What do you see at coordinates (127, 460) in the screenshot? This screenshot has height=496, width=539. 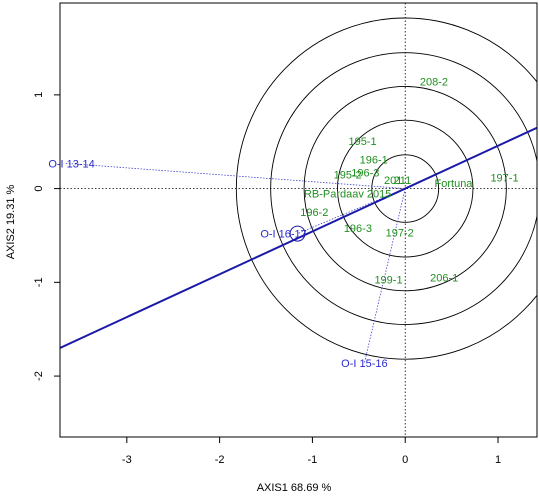 I see `x-tick-label: -3` at bounding box center [127, 460].